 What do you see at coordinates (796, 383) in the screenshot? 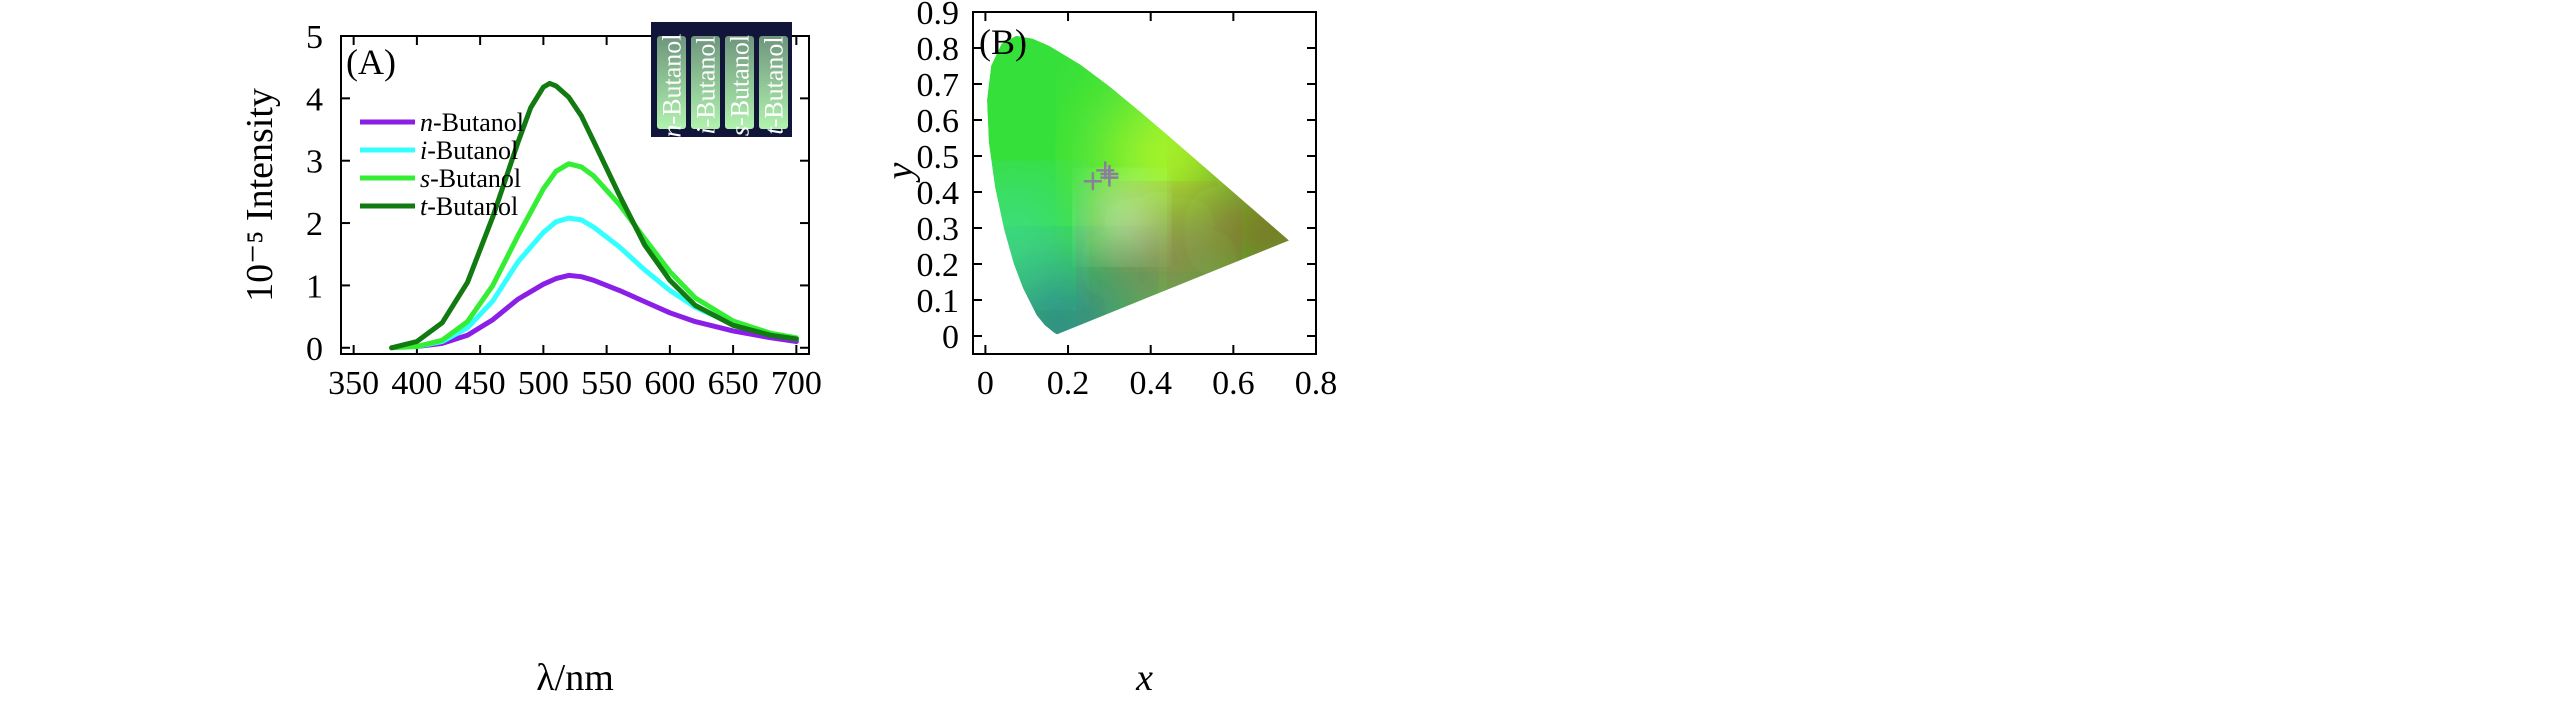
I see `x-tick-label: 700` at bounding box center [796, 383].